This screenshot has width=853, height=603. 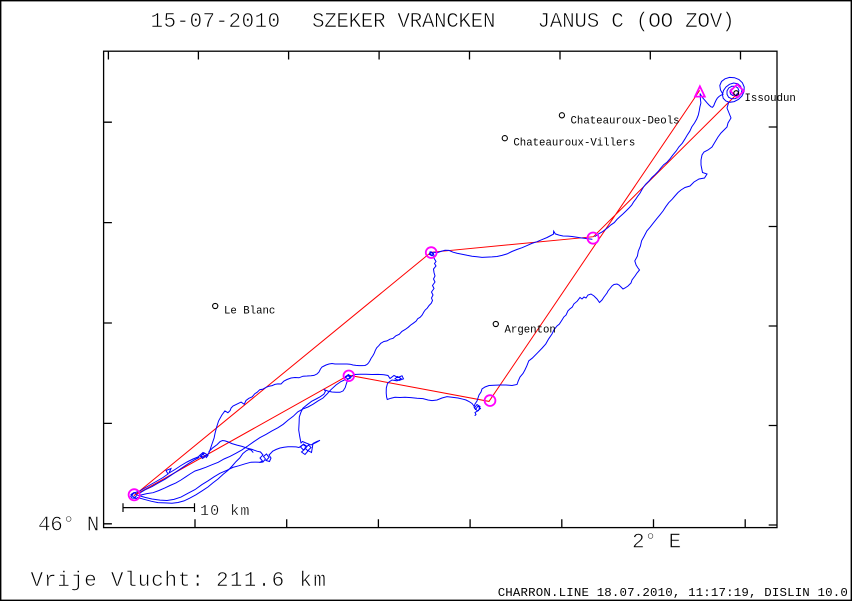 I want to click on svg-text: 10 km, so click(x=225, y=511).